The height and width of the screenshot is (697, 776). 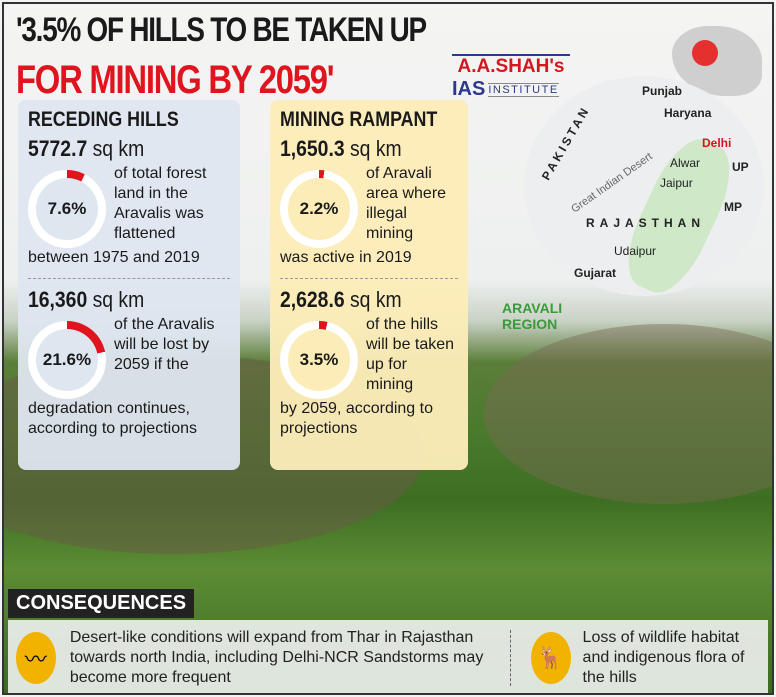 What do you see at coordinates (410, 354) in the screenshot?
I see `stat-text: of the hills will be taken up for mining` at bounding box center [410, 354].